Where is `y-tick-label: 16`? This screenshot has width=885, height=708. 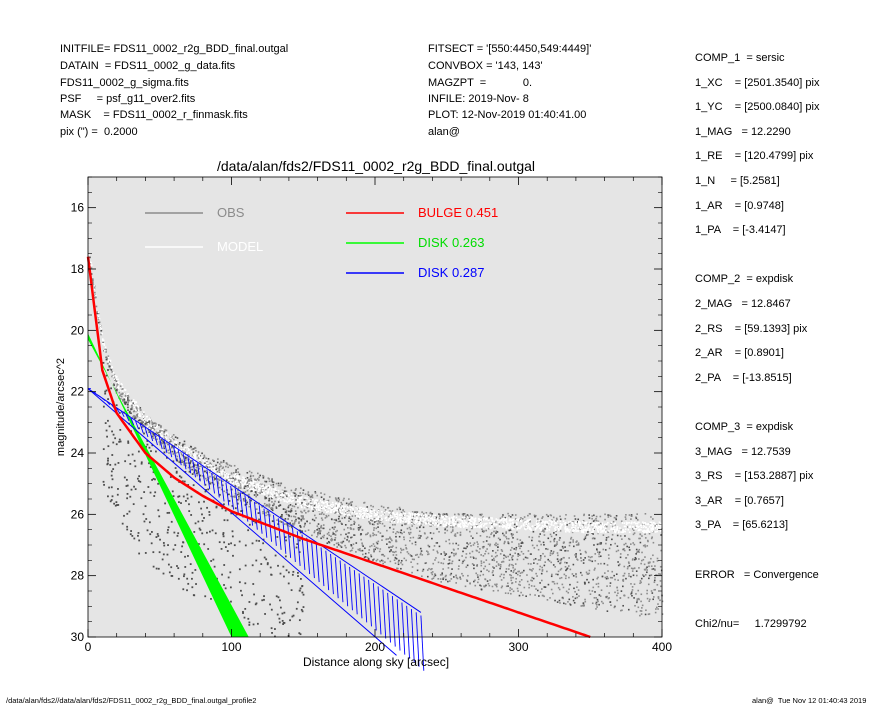
y-tick-label: 16 is located at coordinates (78, 208).